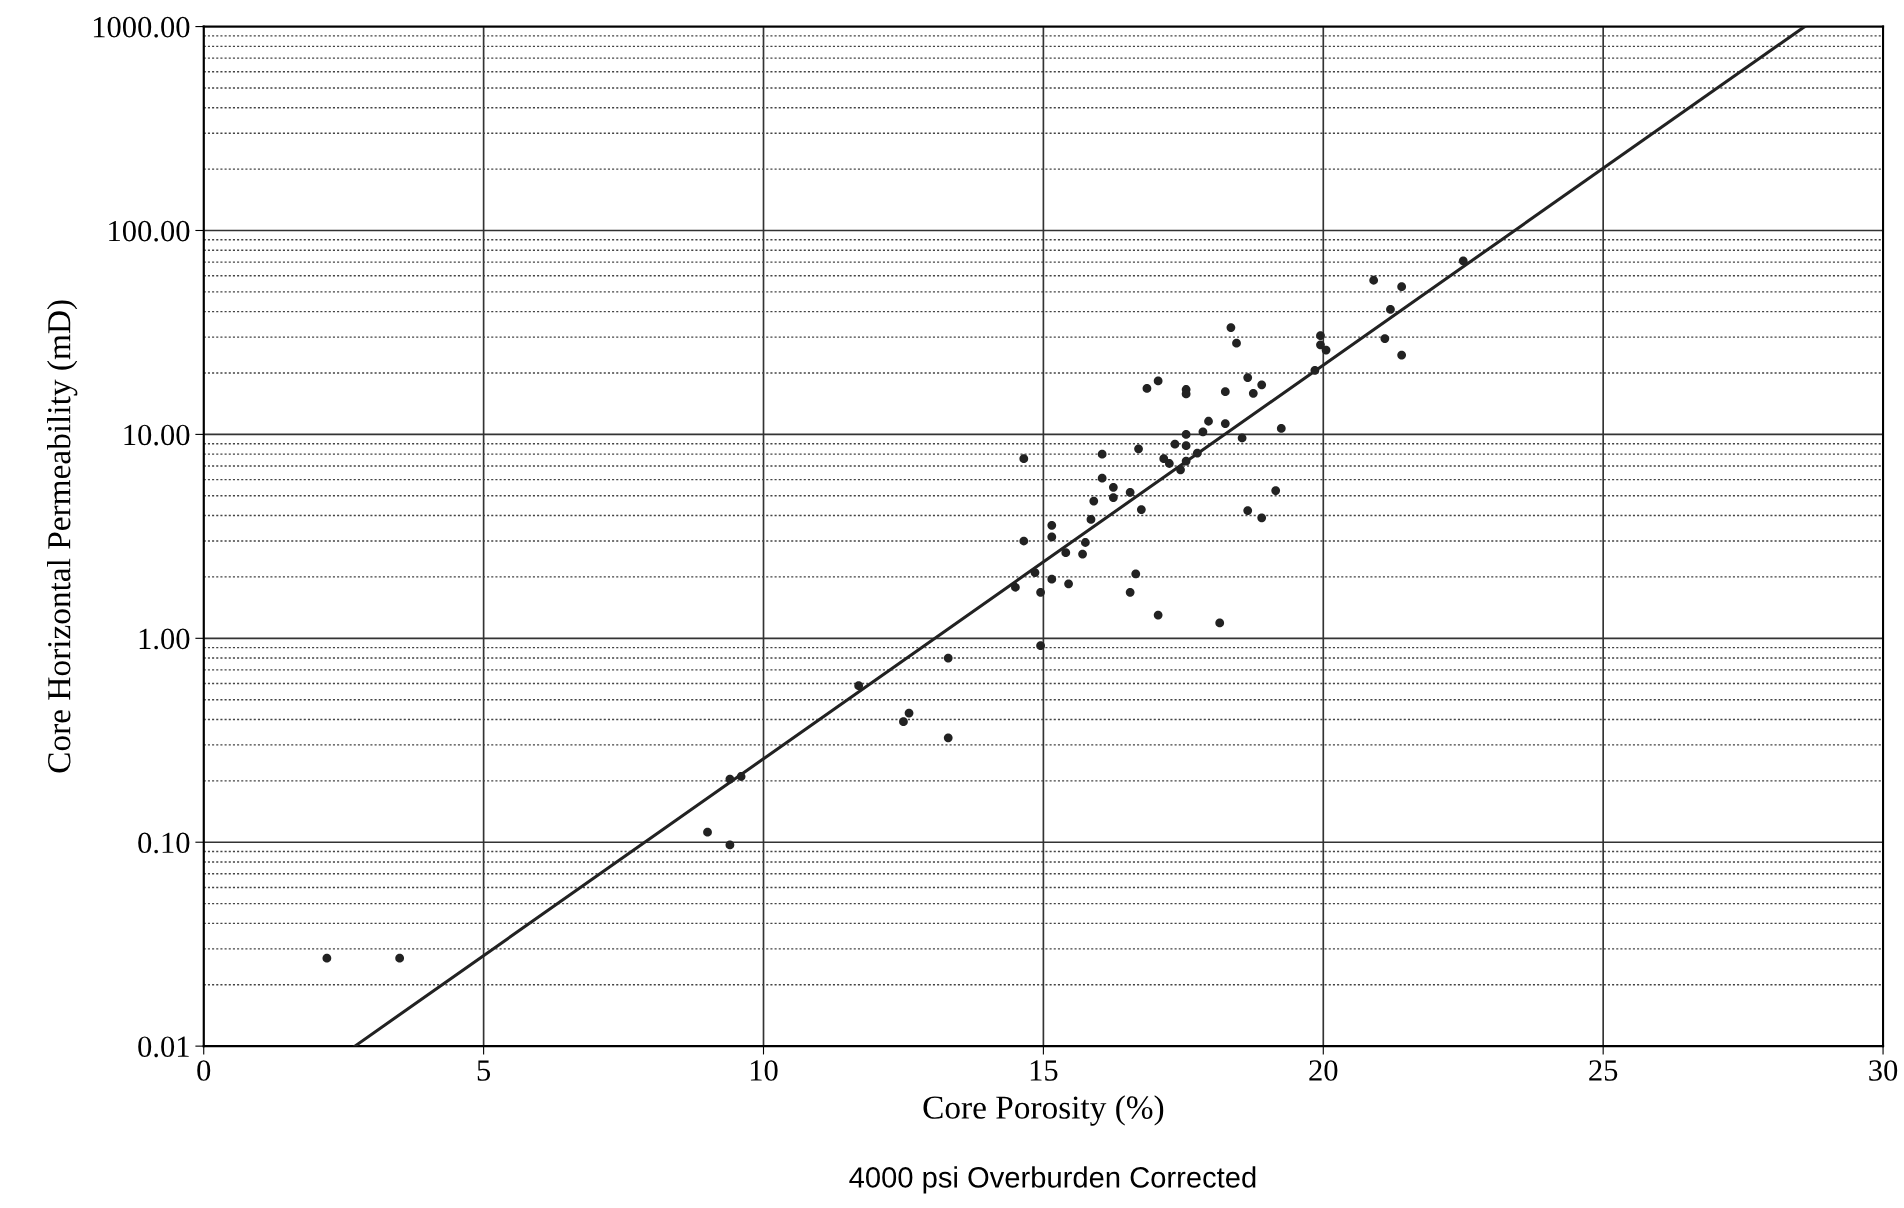 The image size is (1904, 1208). I want to click on y-tick-label: 0.01, so click(163, 1047).